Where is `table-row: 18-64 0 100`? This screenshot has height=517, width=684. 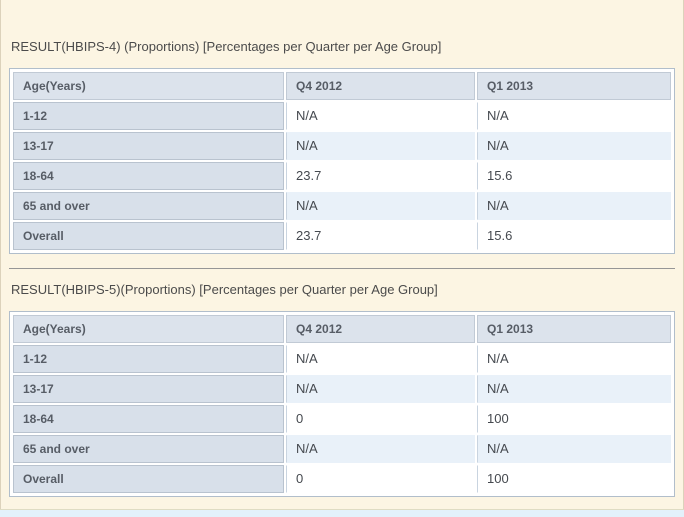
table-row: 18-64 0 100 is located at coordinates (342, 419).